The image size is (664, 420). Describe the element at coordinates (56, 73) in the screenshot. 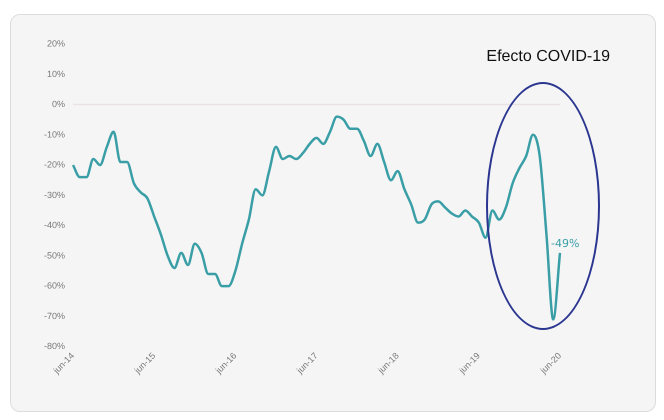

I see `y-tick-label: 10%` at that location.